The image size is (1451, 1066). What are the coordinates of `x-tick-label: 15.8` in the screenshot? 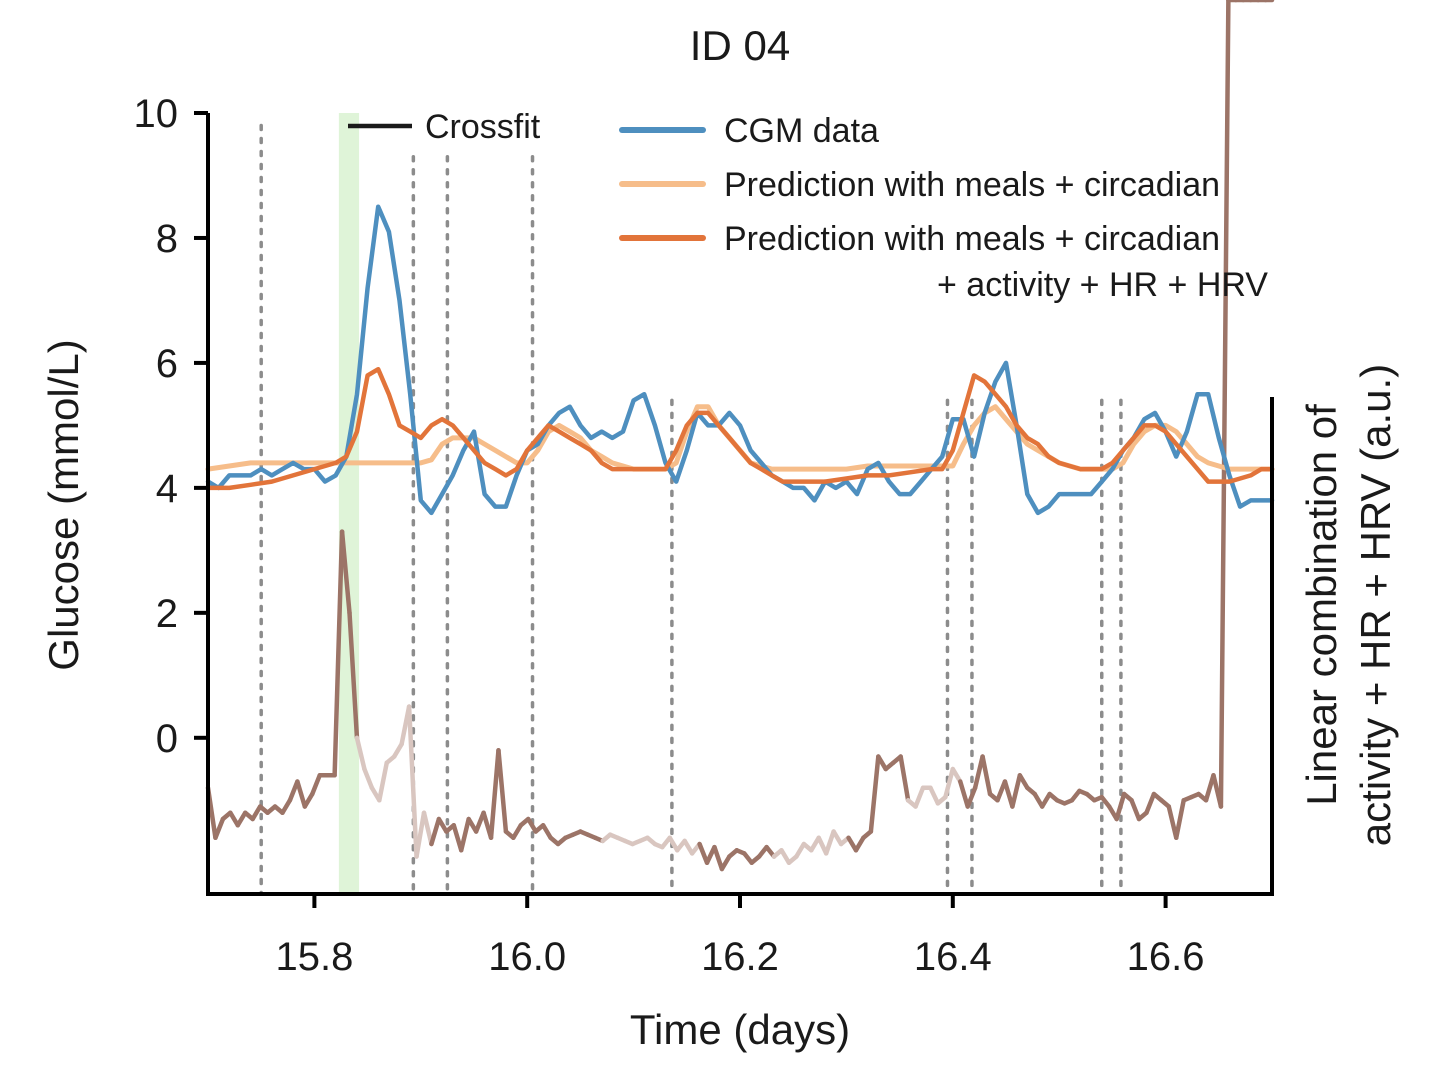 It's located at (314, 957).